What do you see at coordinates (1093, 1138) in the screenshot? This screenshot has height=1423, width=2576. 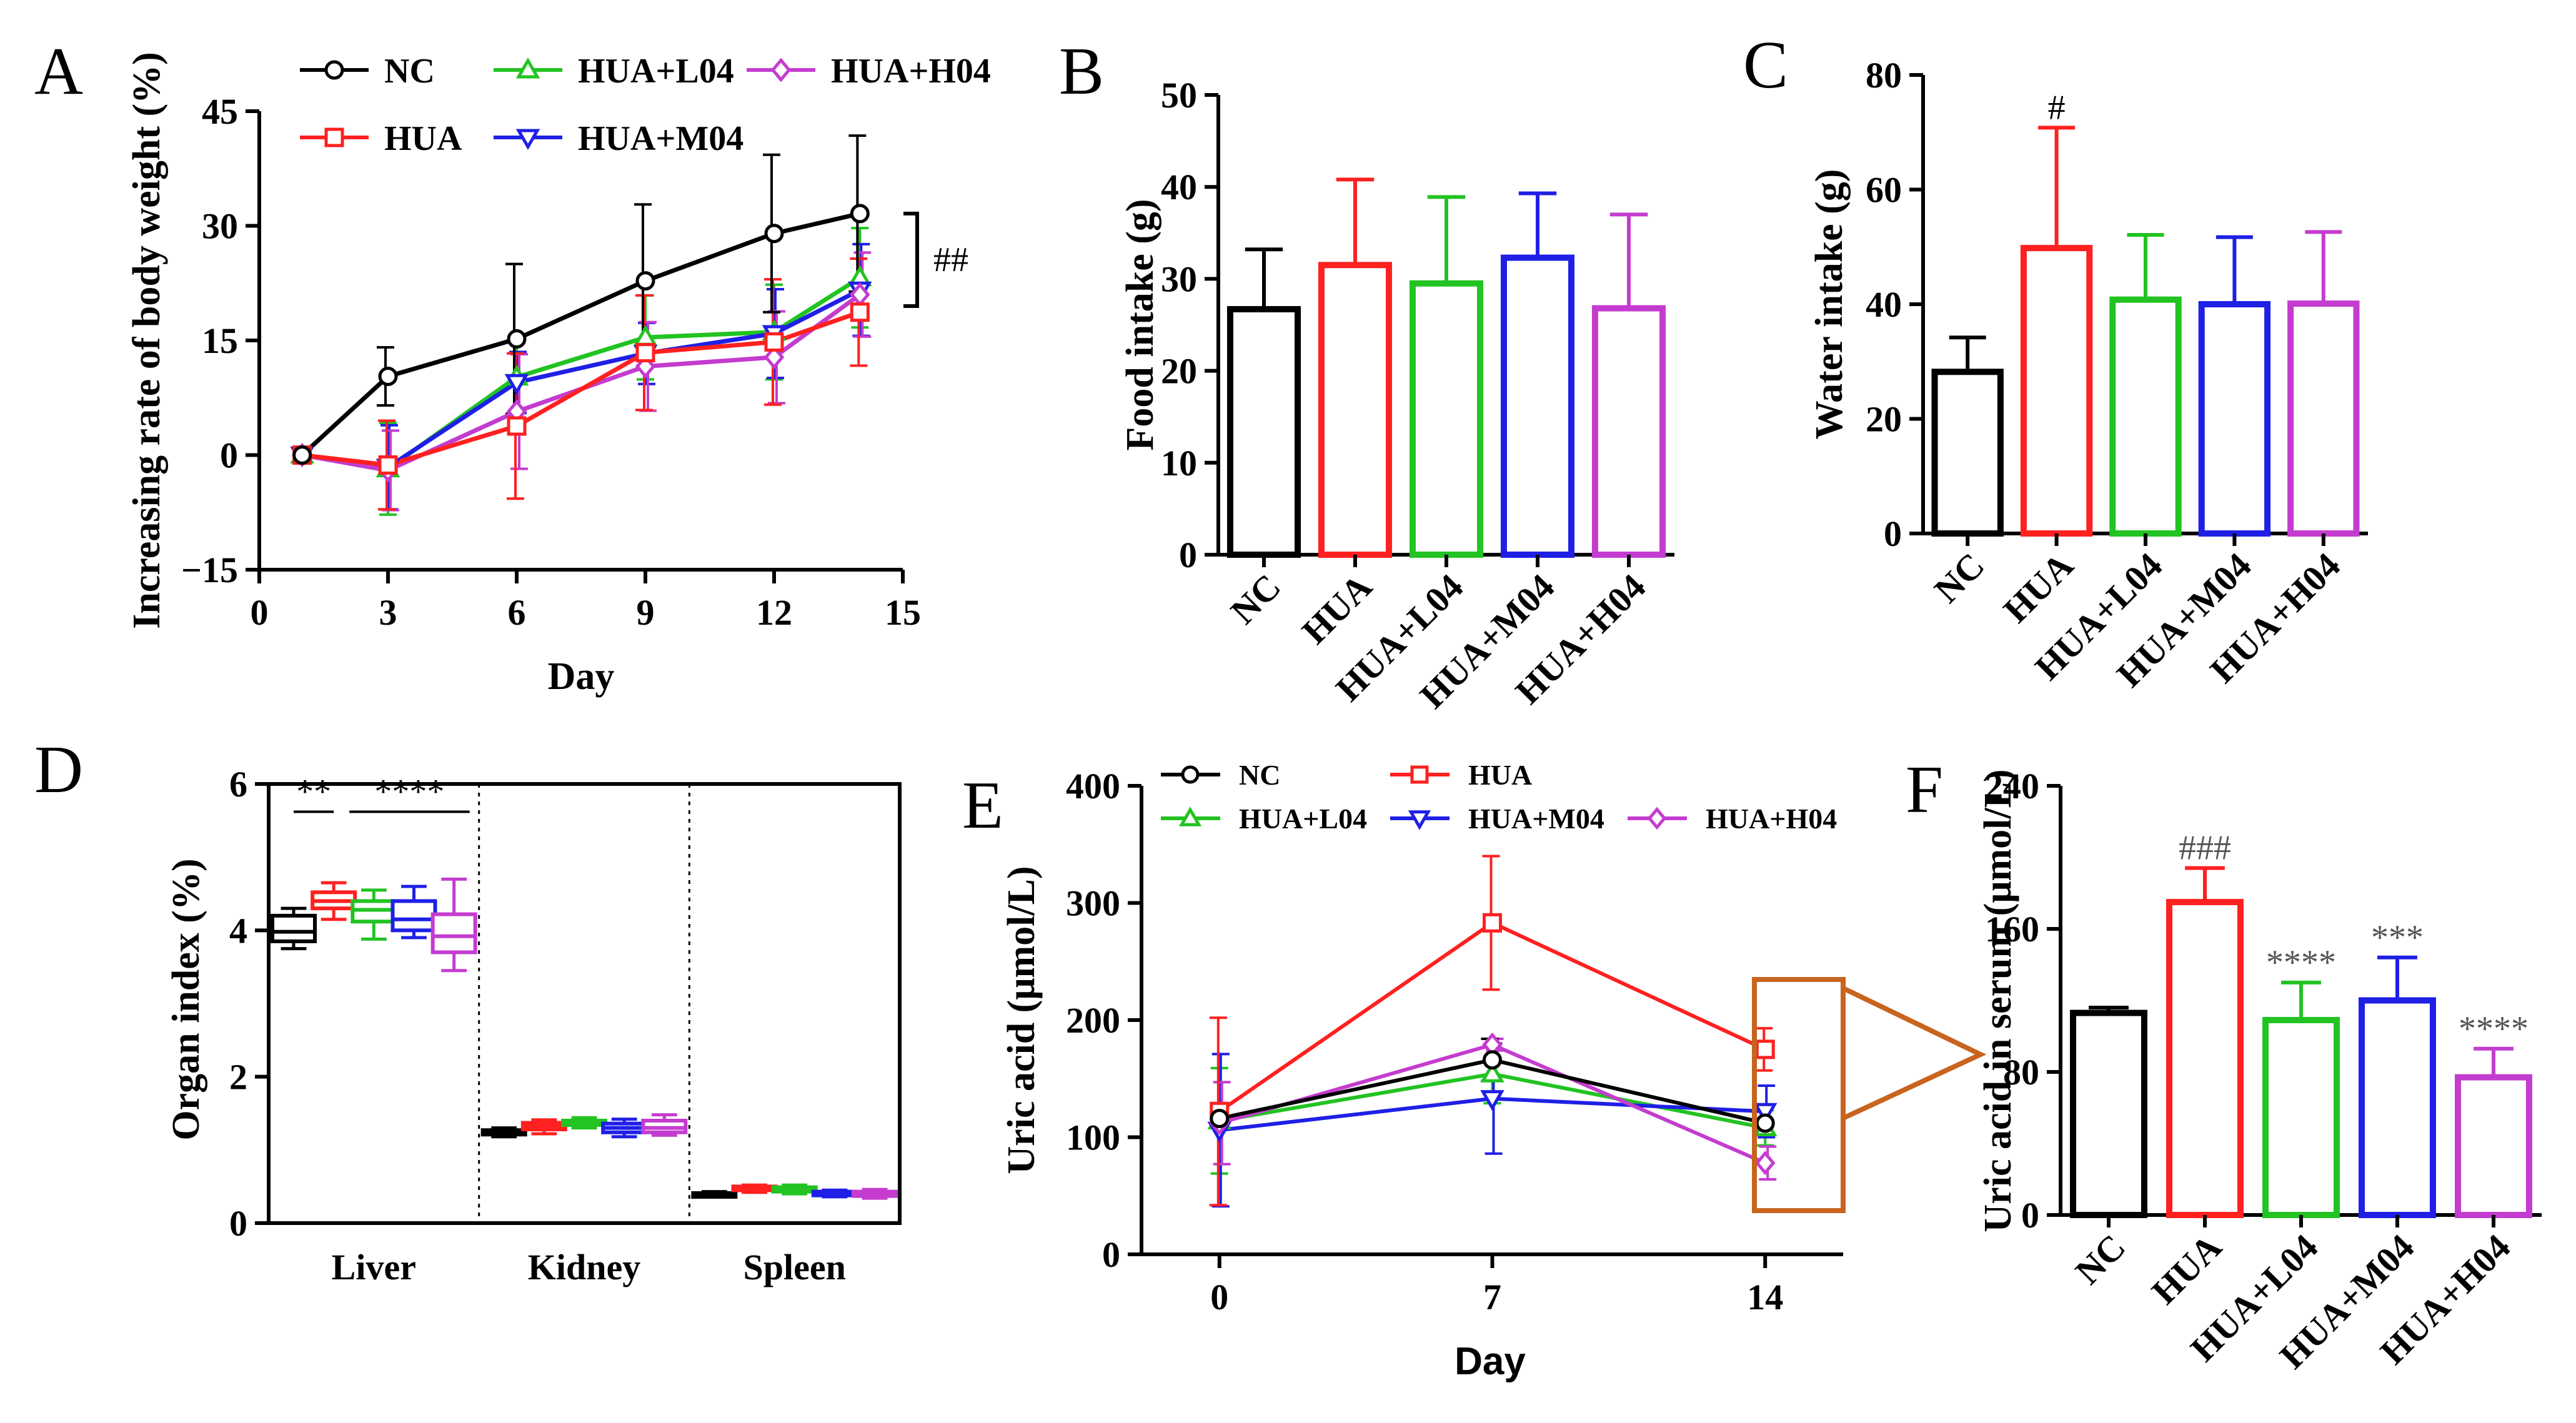 I see `y-tick-label: 100` at bounding box center [1093, 1138].